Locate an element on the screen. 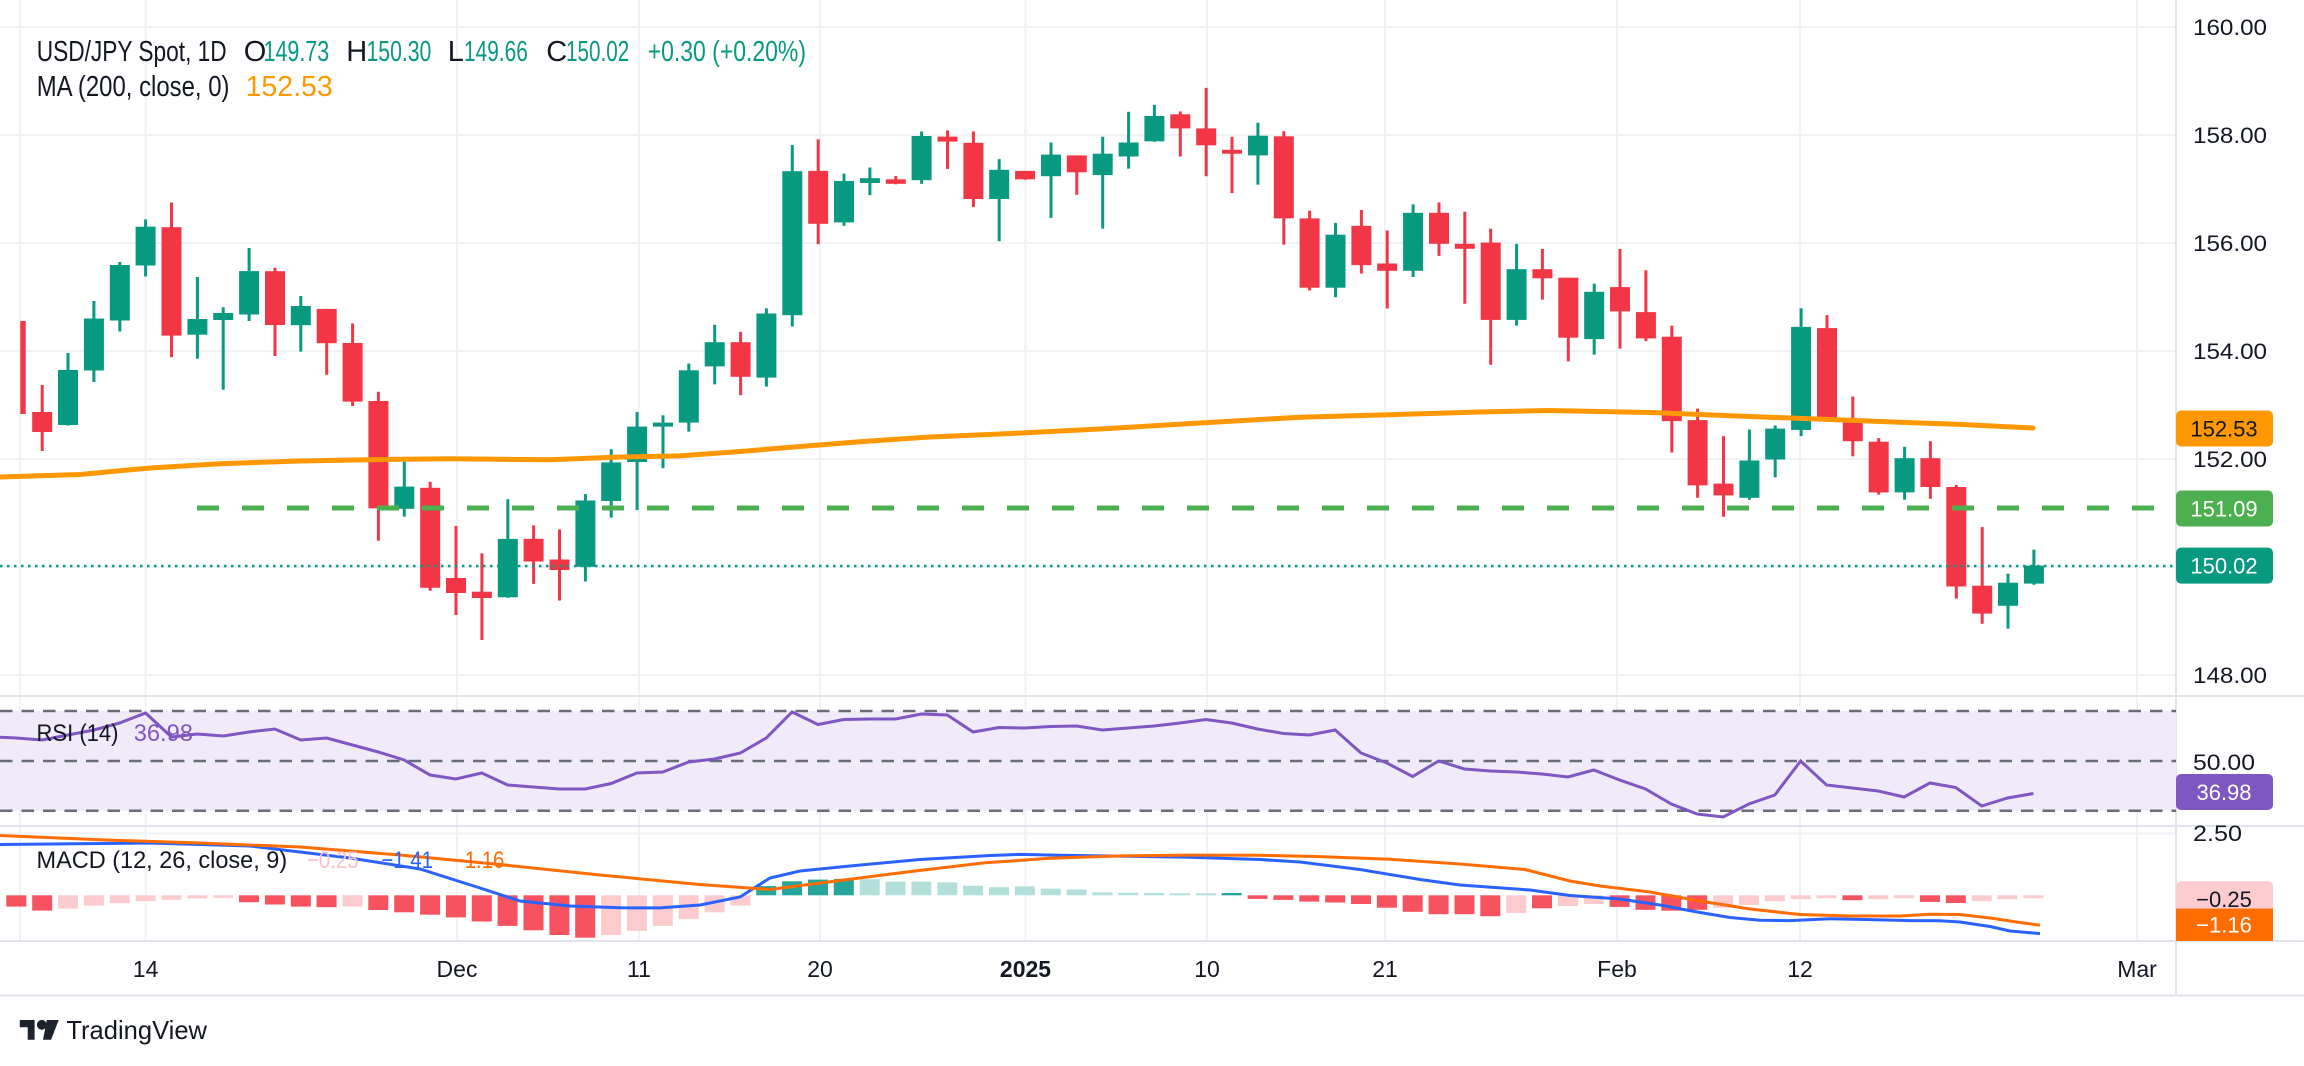 This screenshot has width=2304, height=1066. svg-text: TradingView is located at coordinates (136, 1030).